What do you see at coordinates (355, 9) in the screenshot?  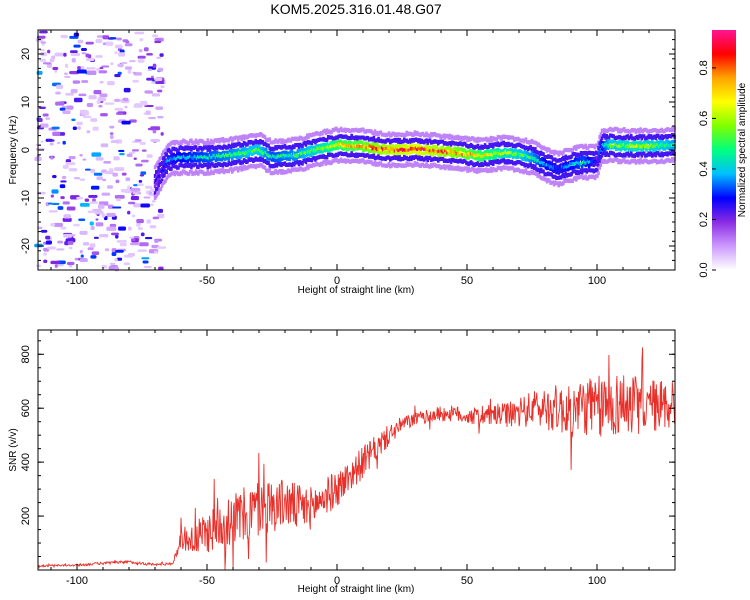 I see `figure-title: KOM5.2025.316.01.48.G07` at bounding box center [355, 9].